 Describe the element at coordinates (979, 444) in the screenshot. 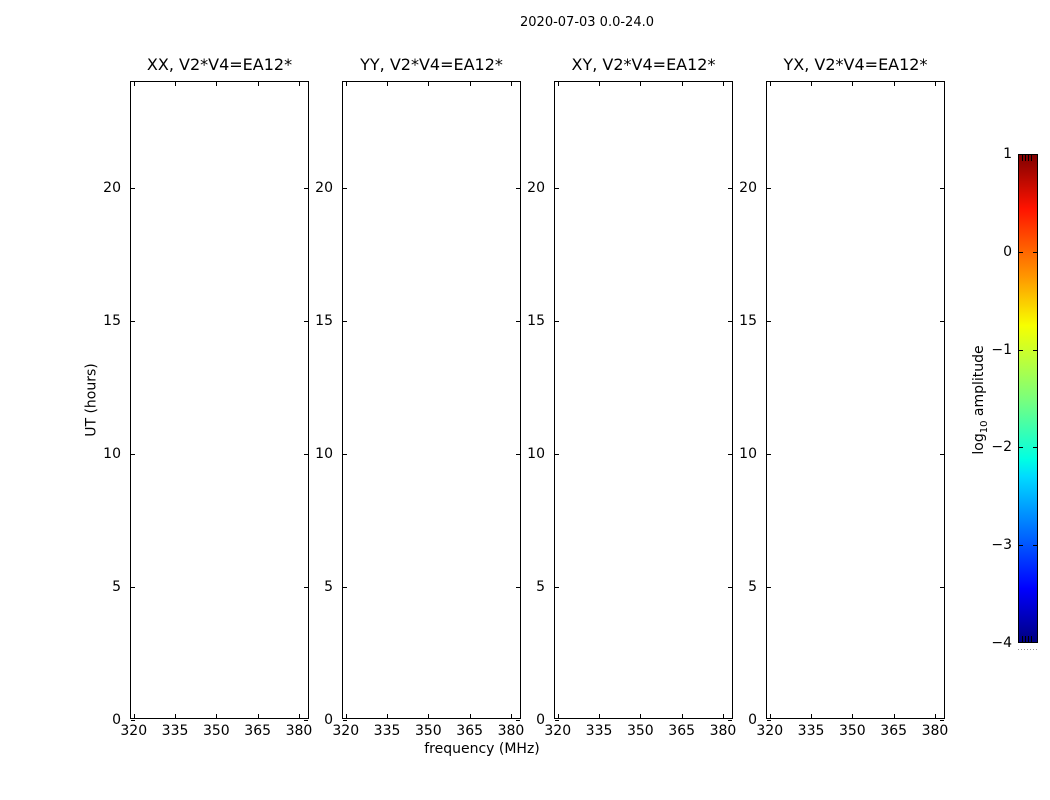

I see `colorbar-label-prefix: log` at that location.